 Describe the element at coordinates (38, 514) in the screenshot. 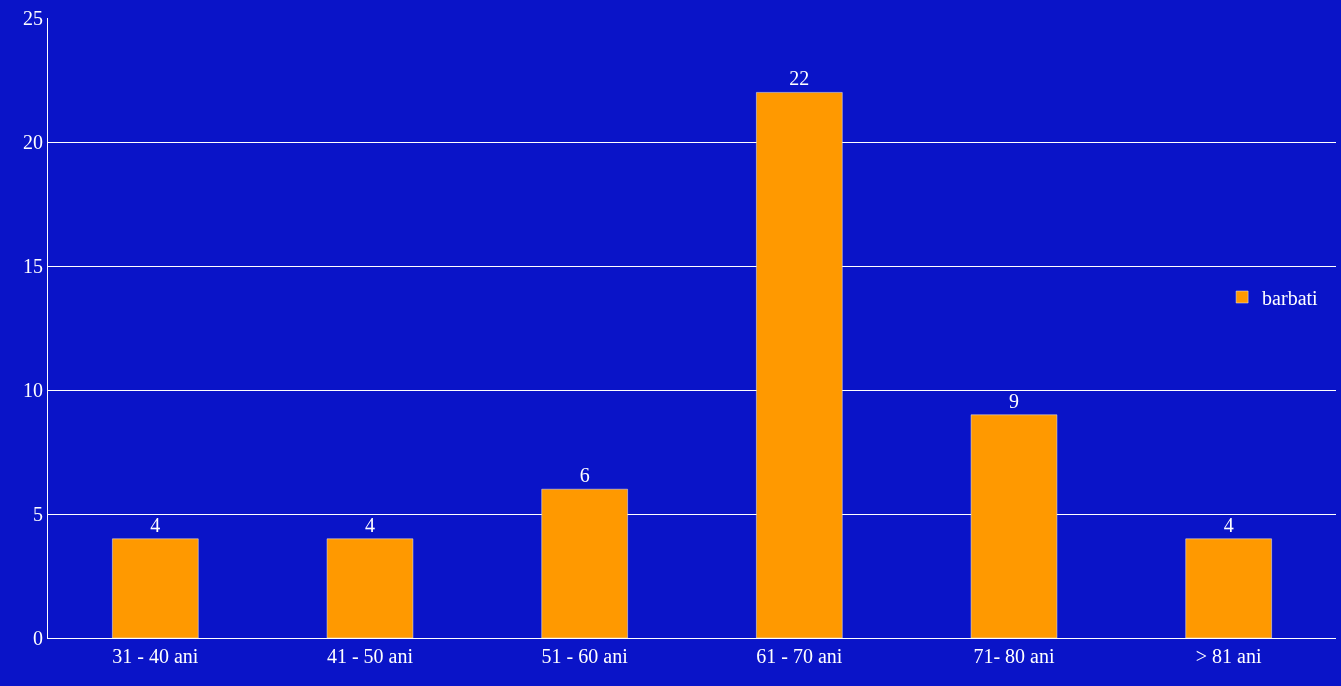

I see `y-tick-label: 5` at that location.